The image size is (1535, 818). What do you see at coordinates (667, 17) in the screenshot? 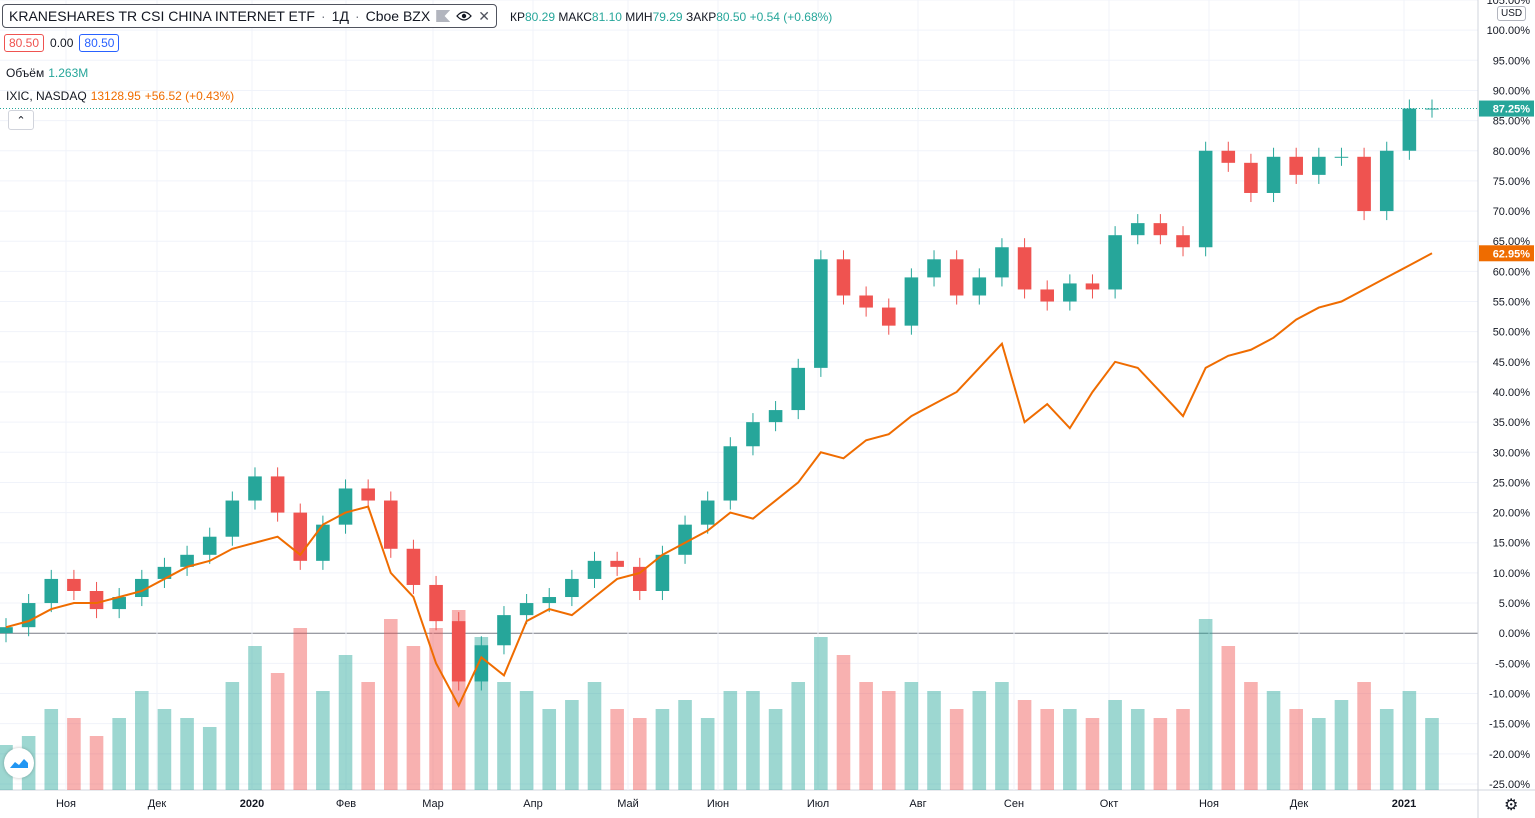
I see `low-value: 79.29` at bounding box center [667, 17].